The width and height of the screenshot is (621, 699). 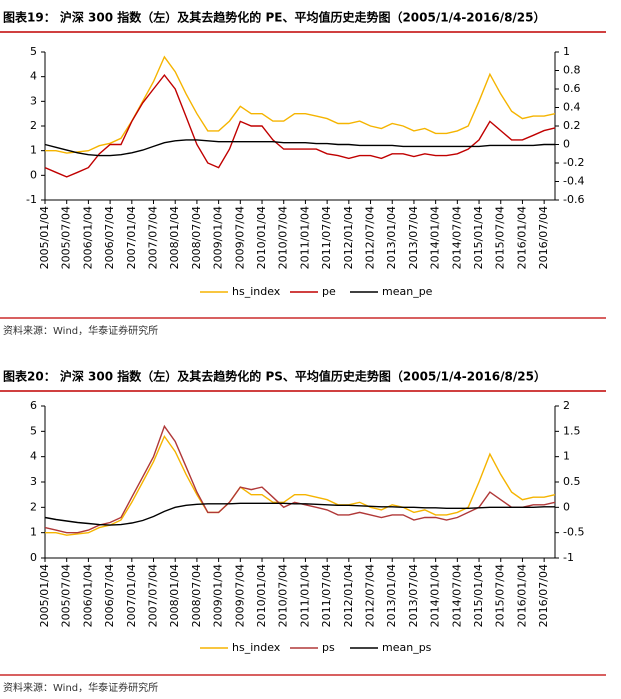 I want to click on legend-label: mean_pe, so click(x=407, y=291).